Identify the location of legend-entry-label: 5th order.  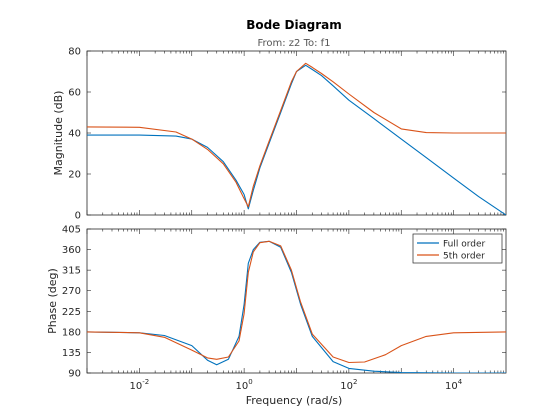
(464, 257).